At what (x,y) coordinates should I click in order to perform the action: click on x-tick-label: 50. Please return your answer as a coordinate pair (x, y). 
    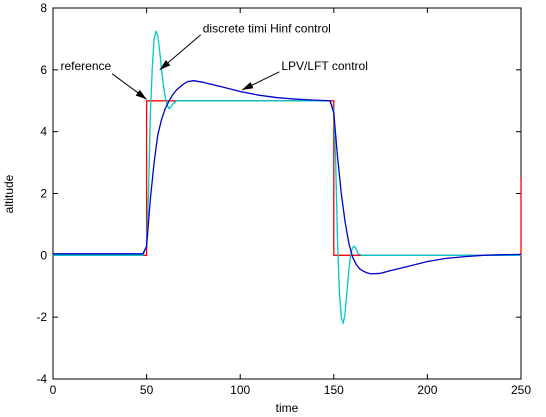
    Looking at the image, I should click on (147, 390).